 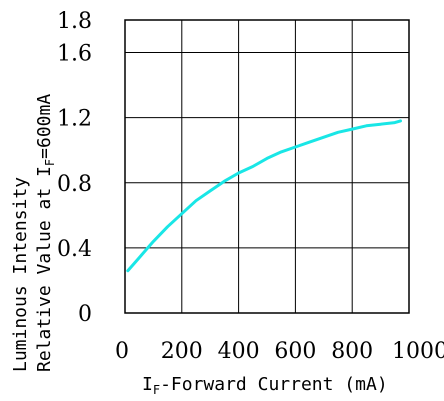 I want to click on x-tick-label: 1000, so click(x=418, y=351).